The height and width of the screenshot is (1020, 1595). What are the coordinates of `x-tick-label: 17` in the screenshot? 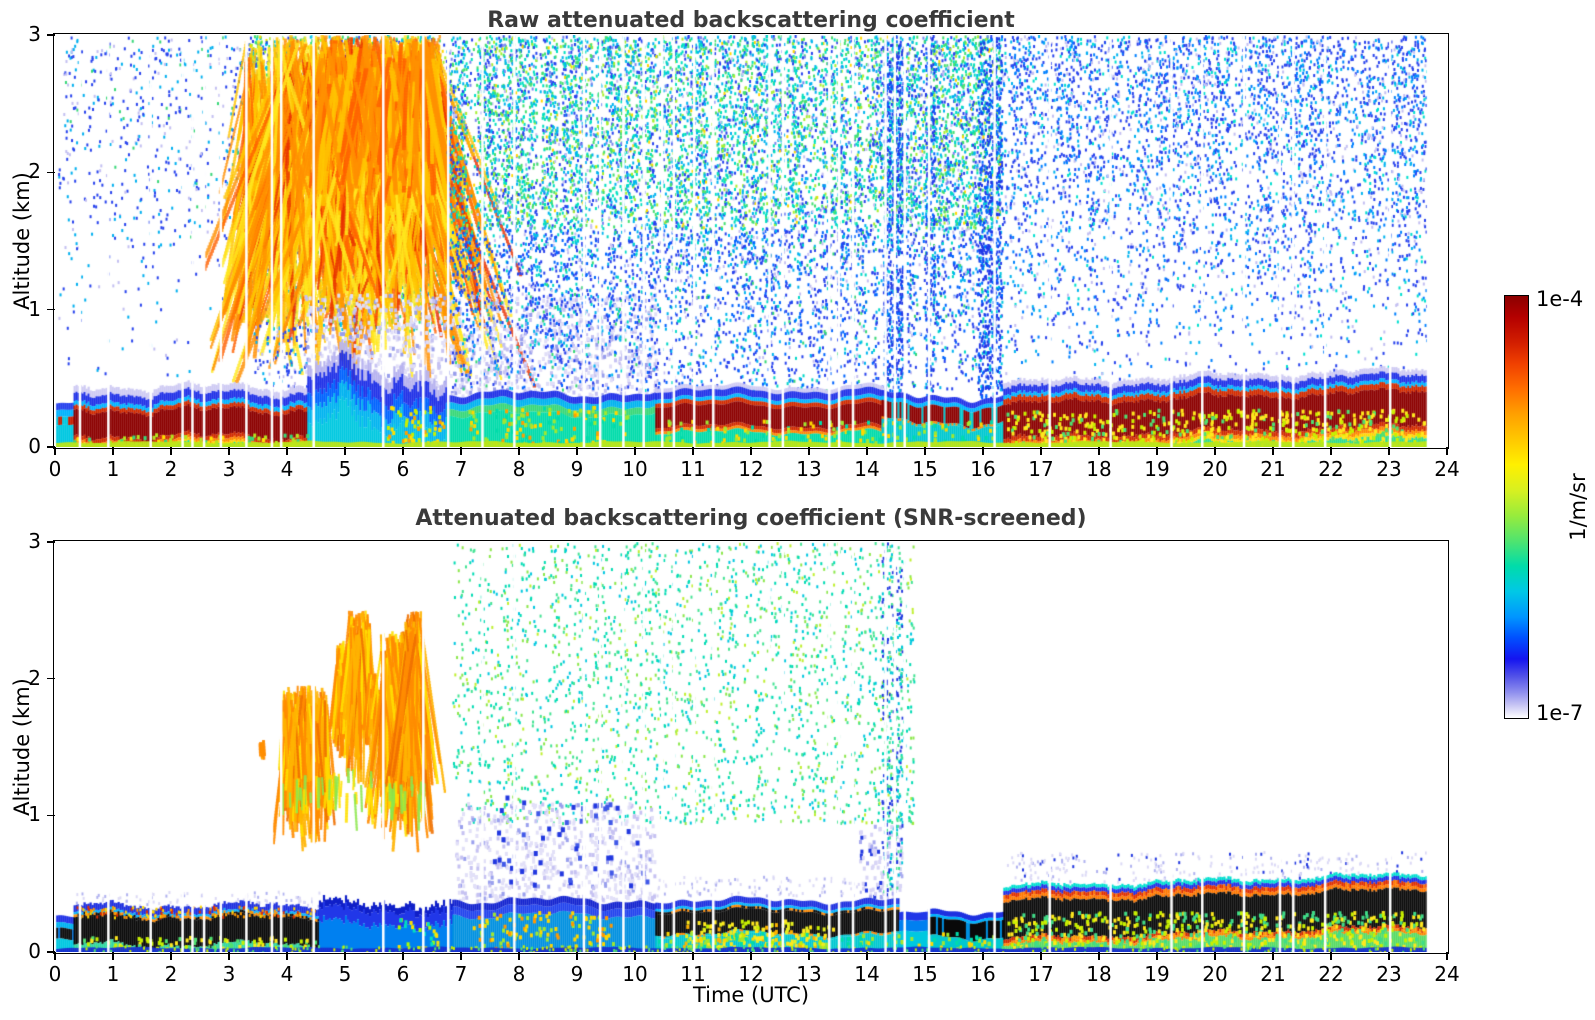 It's located at (1041, 469).